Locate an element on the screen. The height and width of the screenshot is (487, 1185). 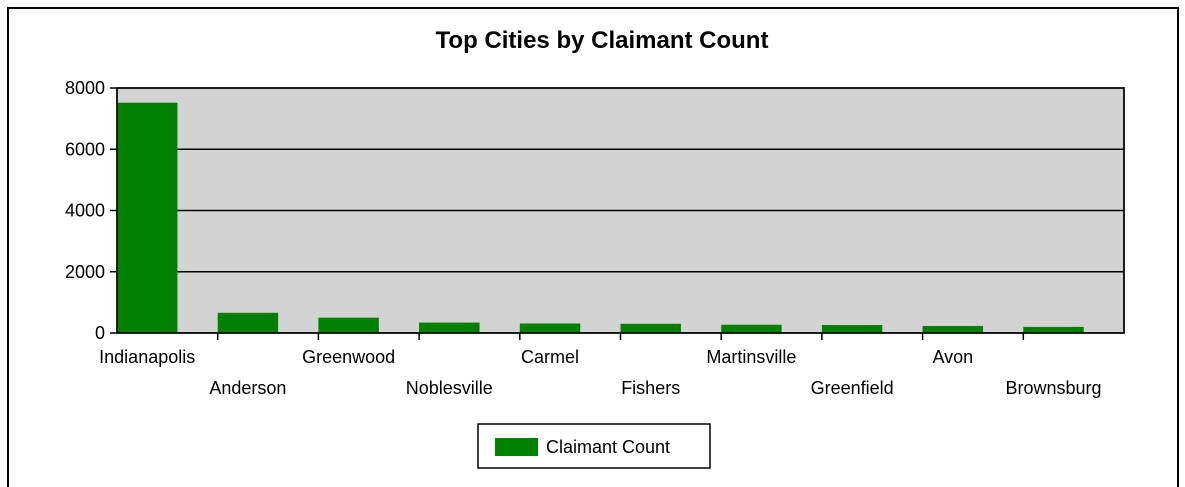
y-tick-label: 6000 is located at coordinates (85, 149).